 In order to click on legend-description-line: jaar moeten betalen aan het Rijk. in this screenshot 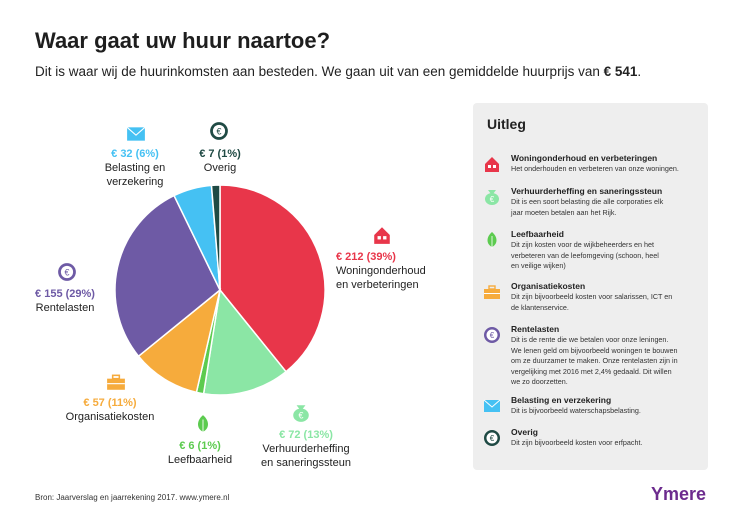, I will do `click(564, 212)`.